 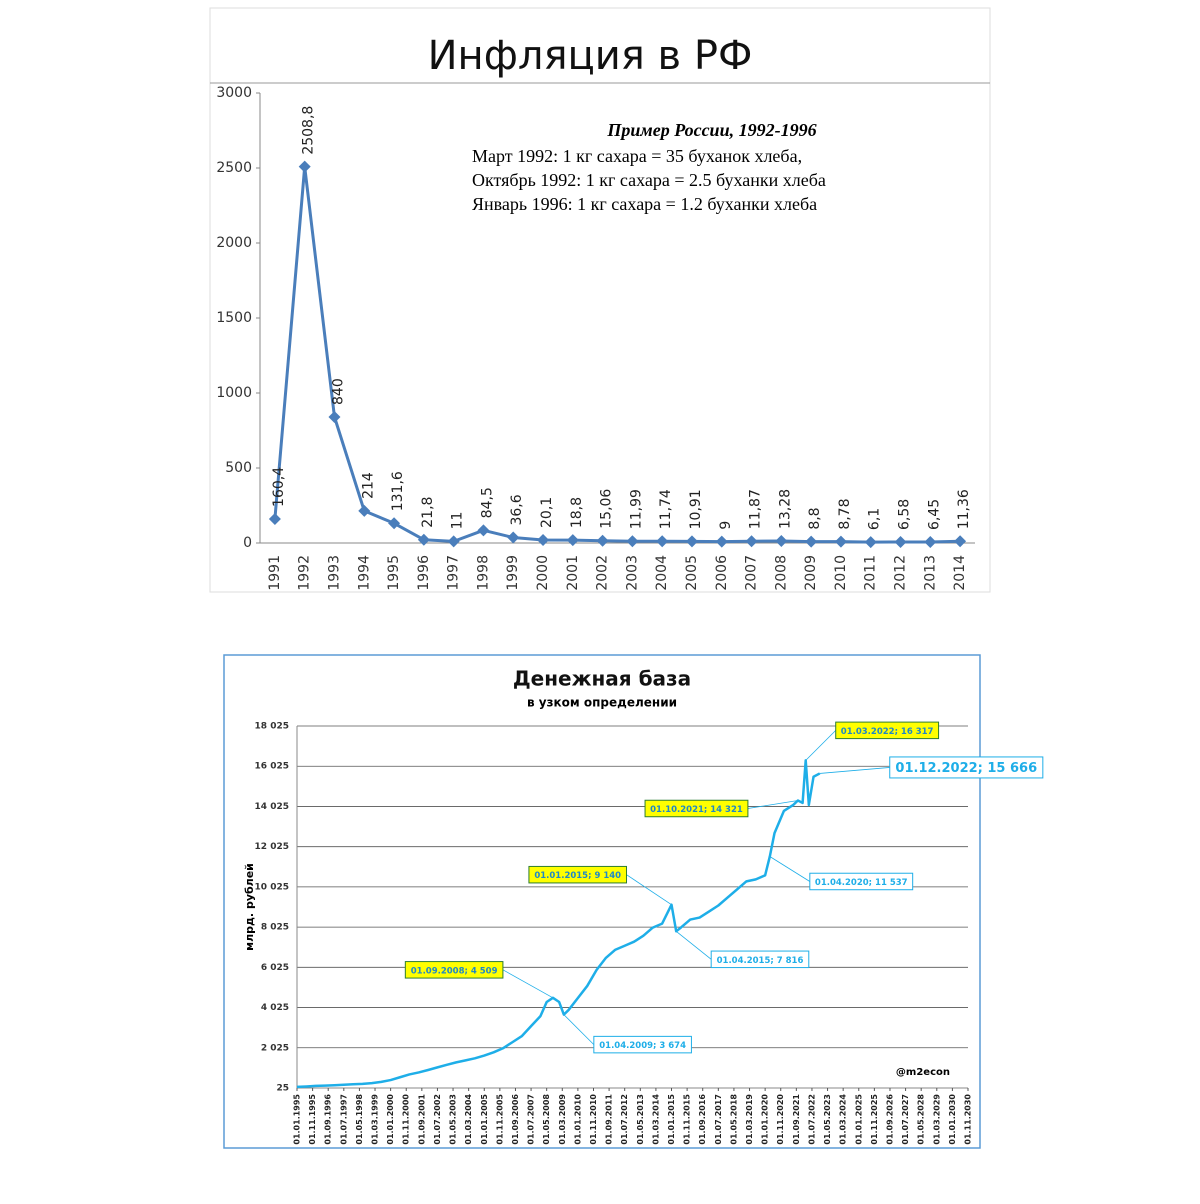 What do you see at coordinates (858, 1119) in the screenshot?
I see `x-tick-label: 01.01.2025` at bounding box center [858, 1119].